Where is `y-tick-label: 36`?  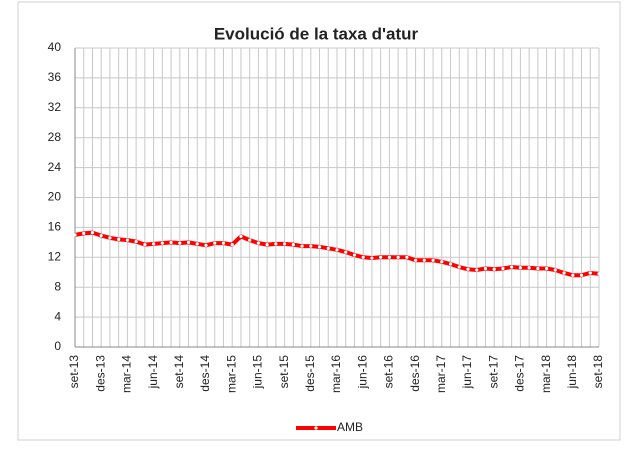 y-tick-label: 36 is located at coordinates (55, 77).